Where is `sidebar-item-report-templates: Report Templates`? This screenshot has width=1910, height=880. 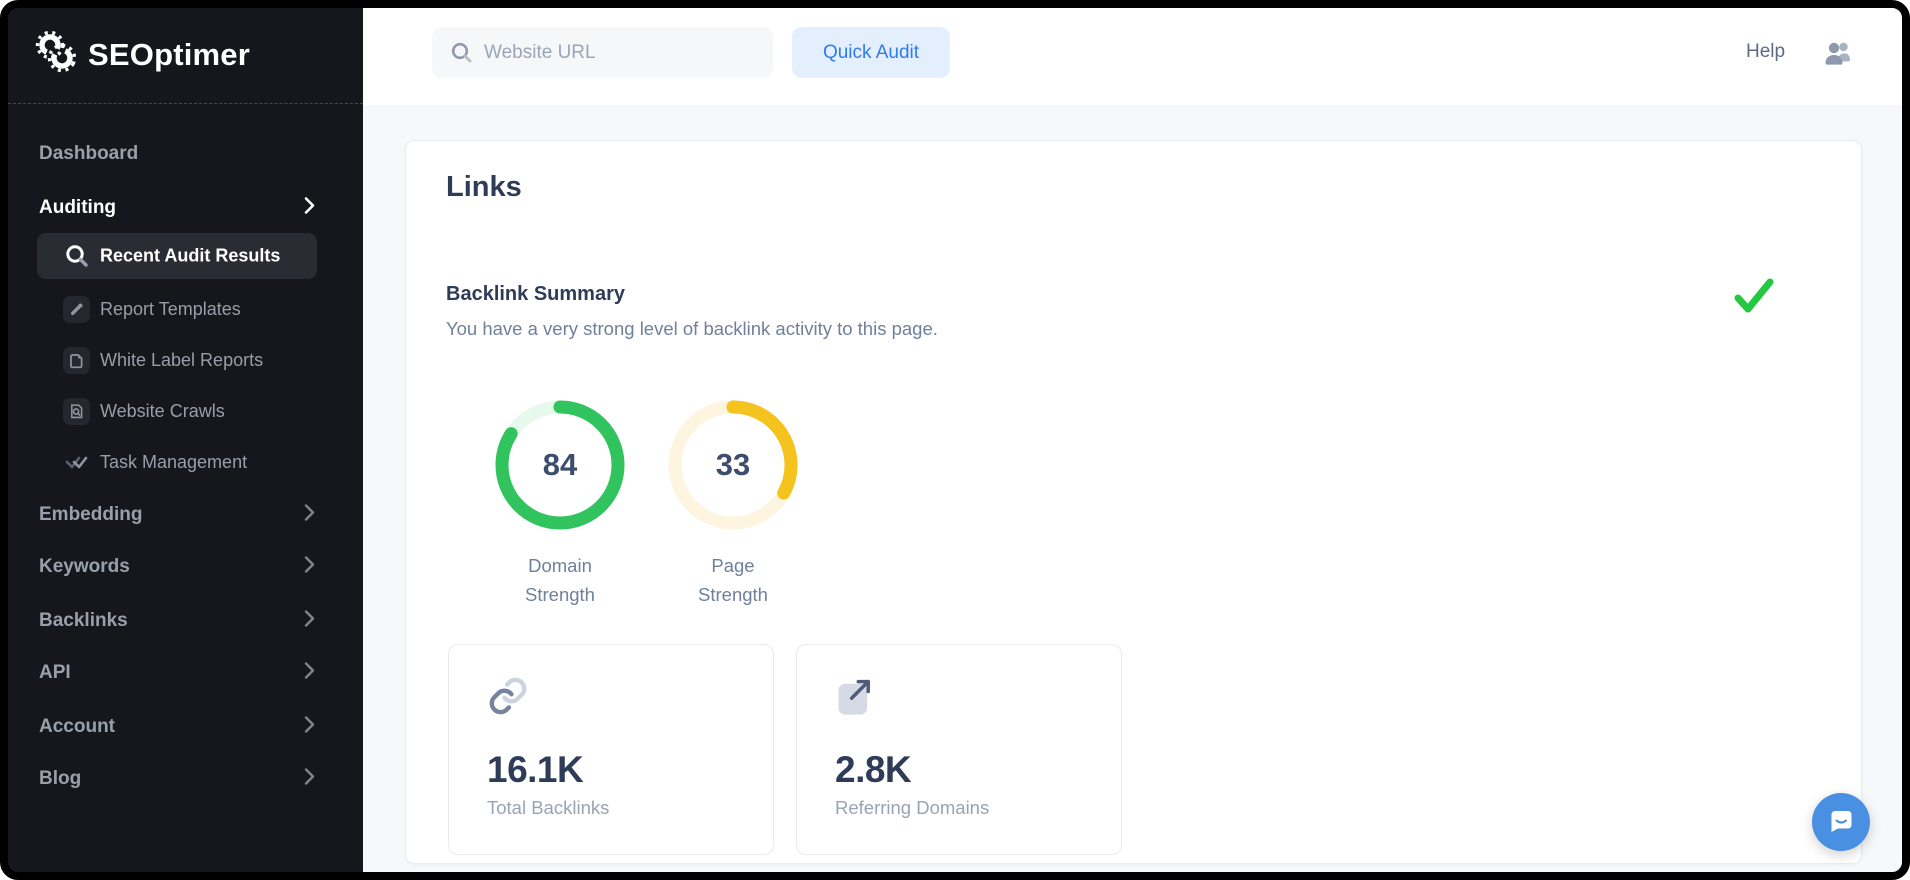
sidebar-item-report-templates: Report Templates is located at coordinates (185, 309).